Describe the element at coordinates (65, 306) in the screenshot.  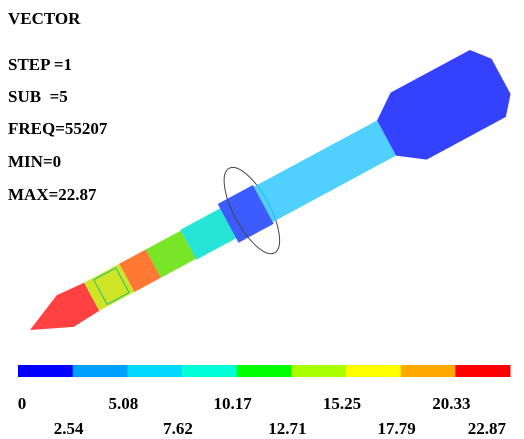
I see `tip` at that location.